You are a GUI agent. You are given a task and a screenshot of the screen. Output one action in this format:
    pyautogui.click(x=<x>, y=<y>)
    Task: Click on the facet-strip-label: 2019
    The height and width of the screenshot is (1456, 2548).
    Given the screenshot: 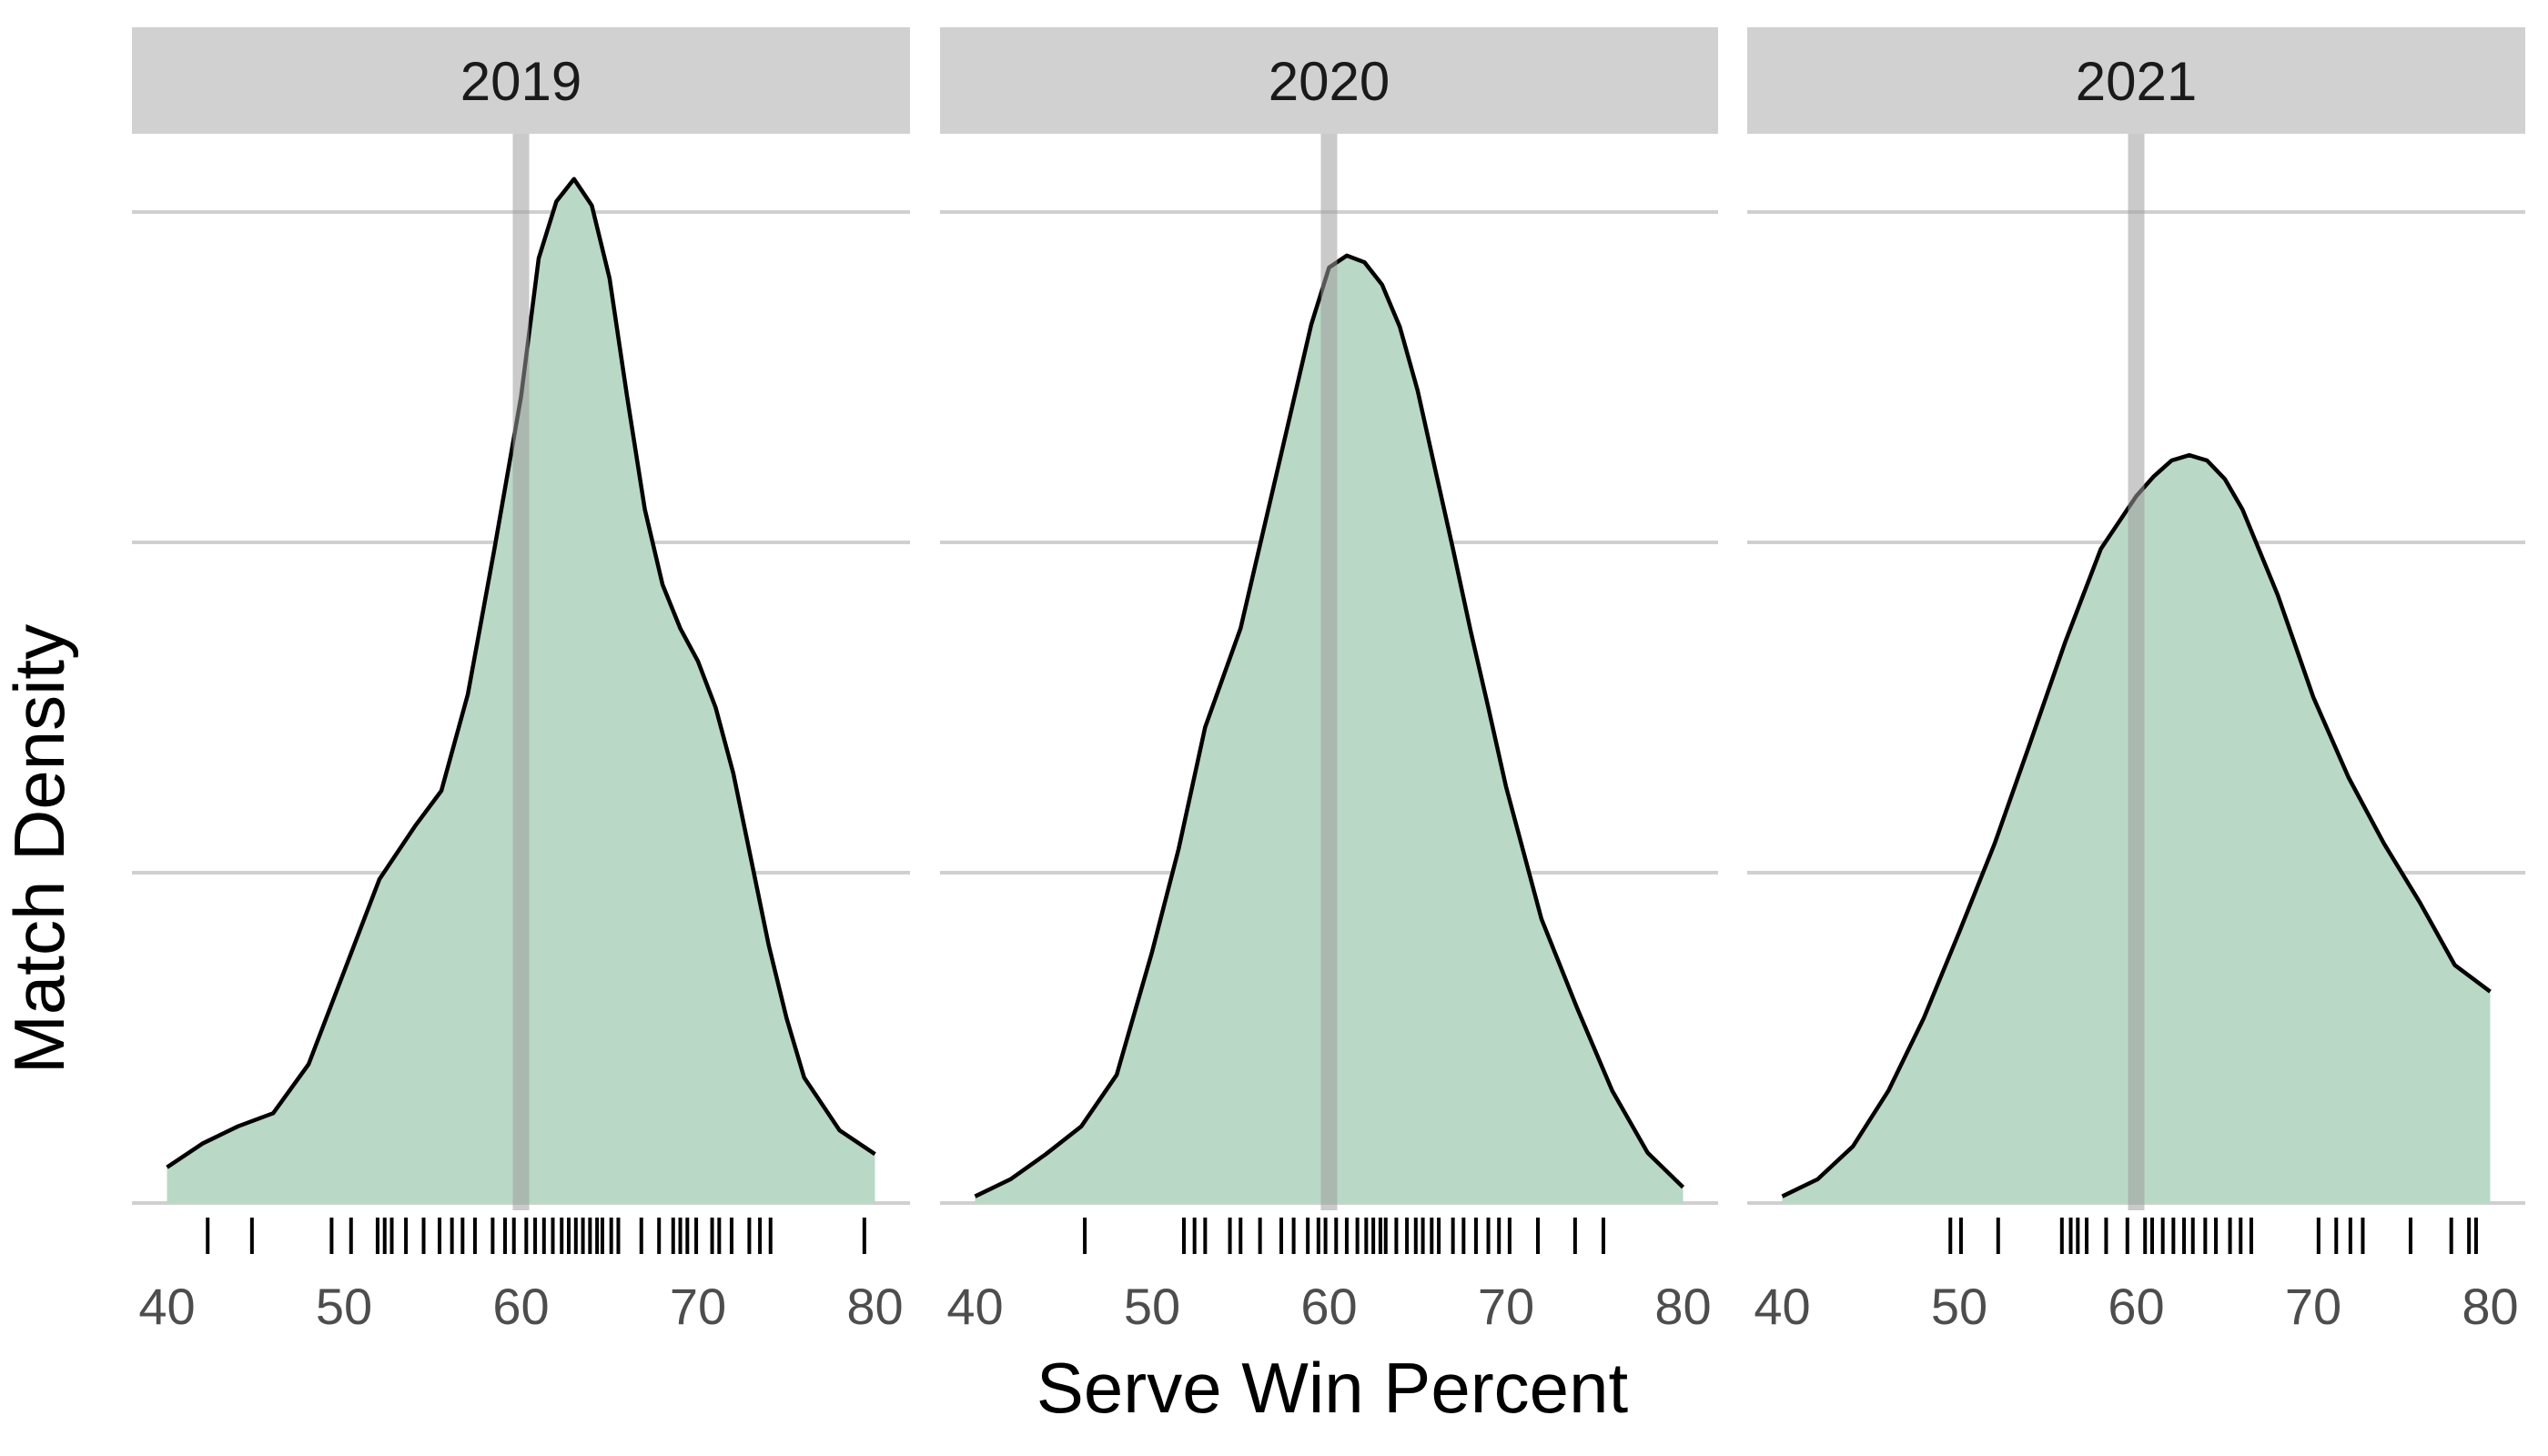 What is the action you would take?
    pyautogui.click(x=521, y=81)
    